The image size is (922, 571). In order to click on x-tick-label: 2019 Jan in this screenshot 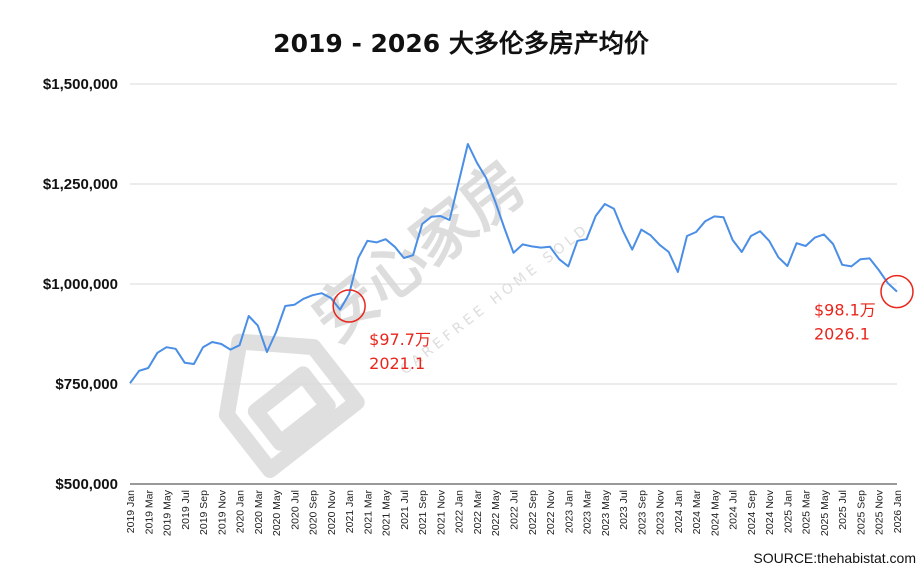, I will do `click(131, 511)`.